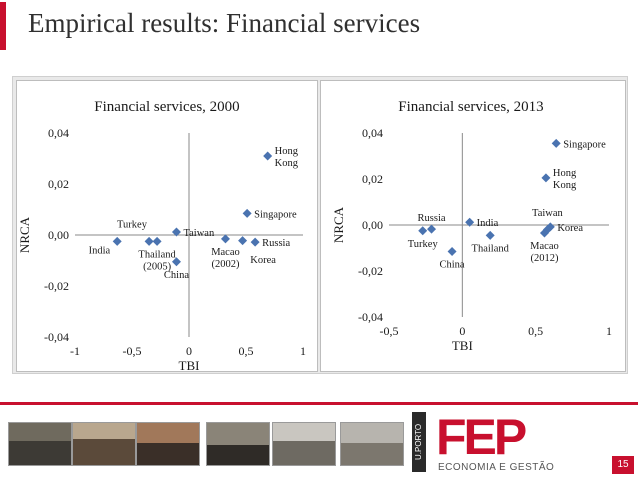 Image resolution: width=638 pixels, height=479 pixels. I want to click on fep-logo-text: FEP, so click(481, 437).